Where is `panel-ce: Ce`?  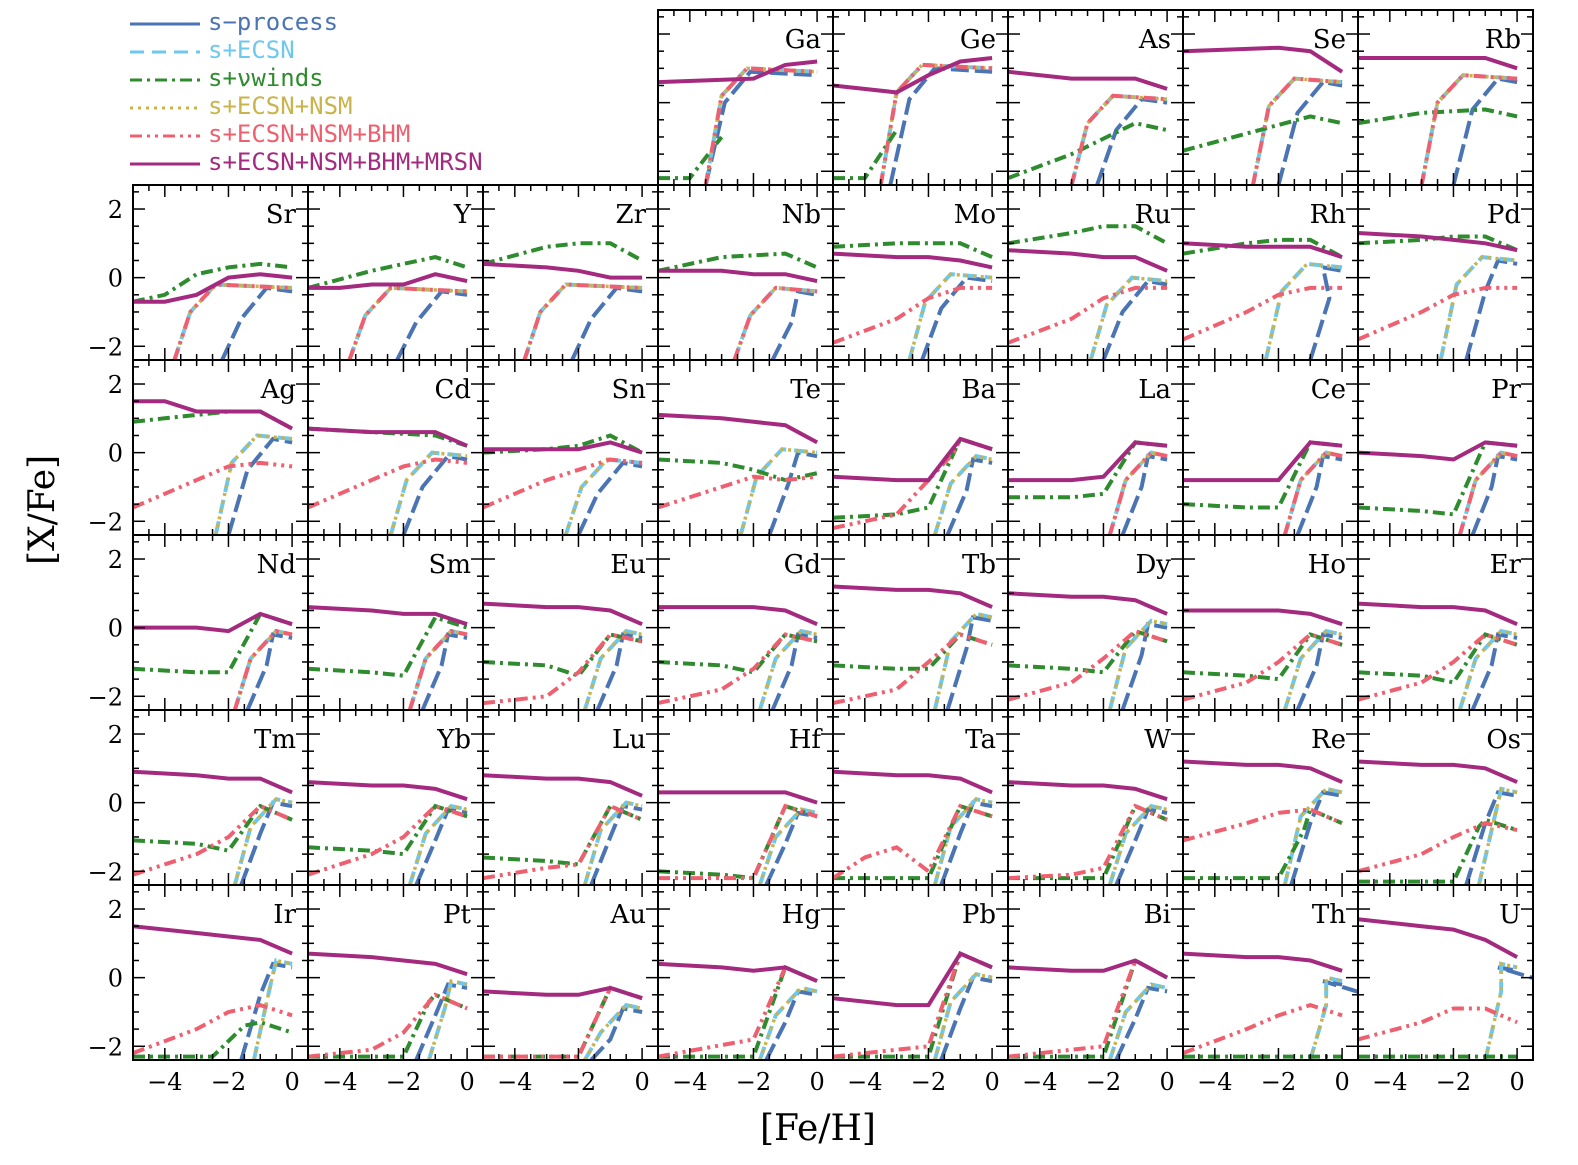 panel-ce: Ce is located at coordinates (1270, 447).